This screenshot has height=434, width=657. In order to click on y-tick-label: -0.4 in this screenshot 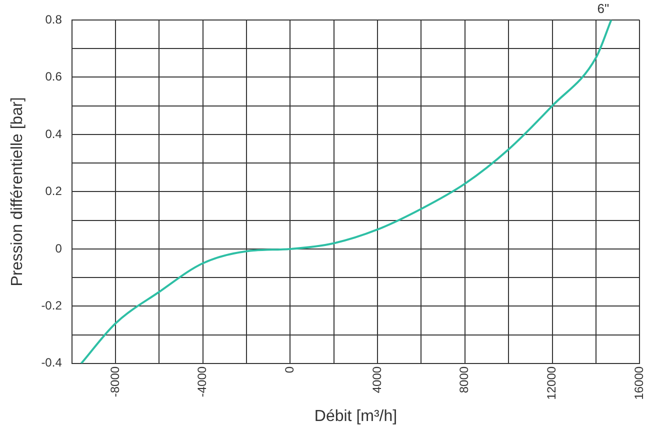, I will do `click(51, 363)`.